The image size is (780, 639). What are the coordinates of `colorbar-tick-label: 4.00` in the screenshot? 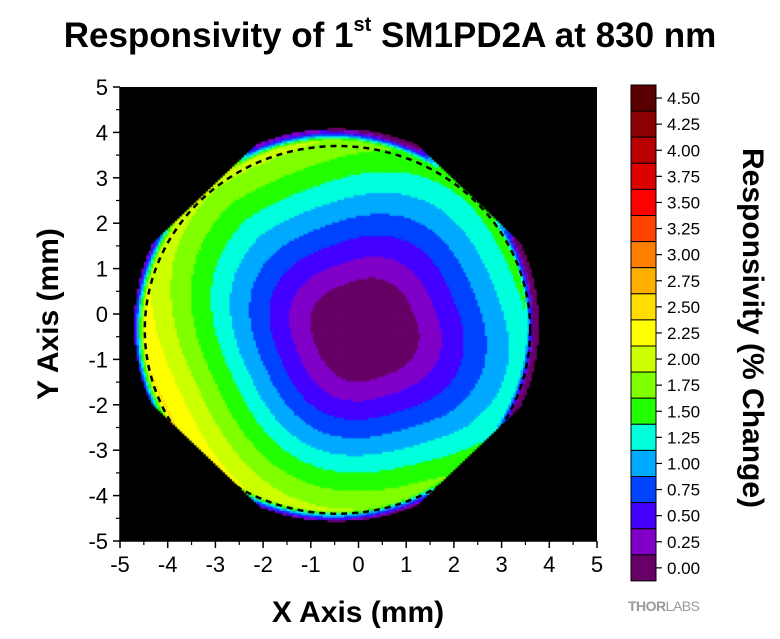 It's located at (683, 150).